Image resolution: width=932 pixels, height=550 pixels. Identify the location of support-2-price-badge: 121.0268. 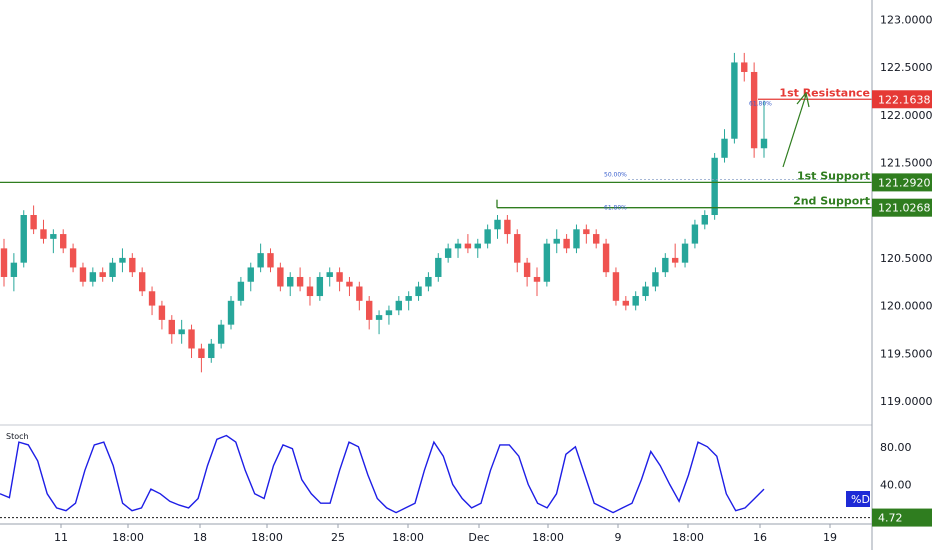
(902, 207).